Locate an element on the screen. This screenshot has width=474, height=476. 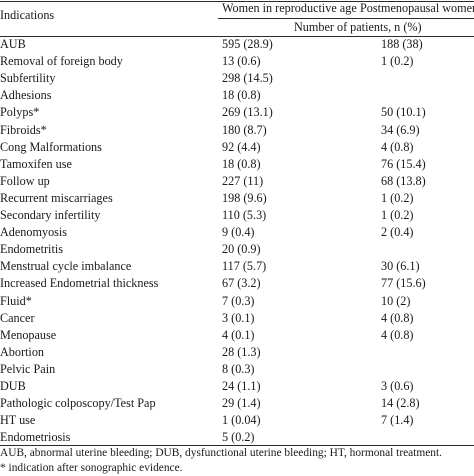
row-indication: DUB is located at coordinates (13, 386).